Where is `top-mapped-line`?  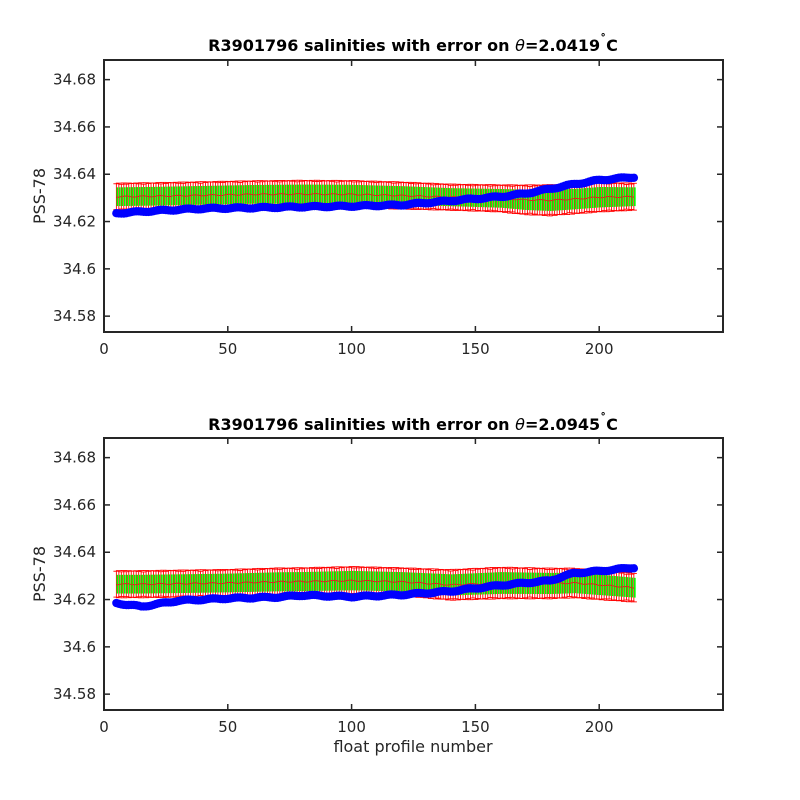
top-mapped-line is located at coordinates (375, 197).